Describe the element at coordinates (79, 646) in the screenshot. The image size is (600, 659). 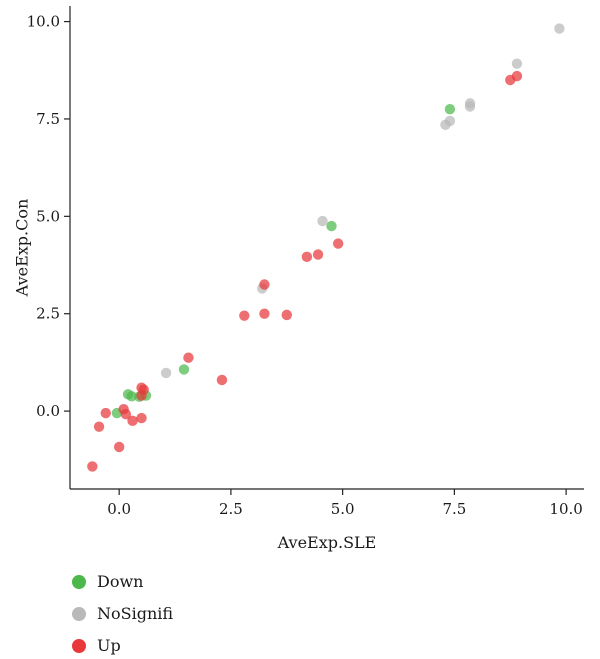
I see `legend-swatch-up` at that location.